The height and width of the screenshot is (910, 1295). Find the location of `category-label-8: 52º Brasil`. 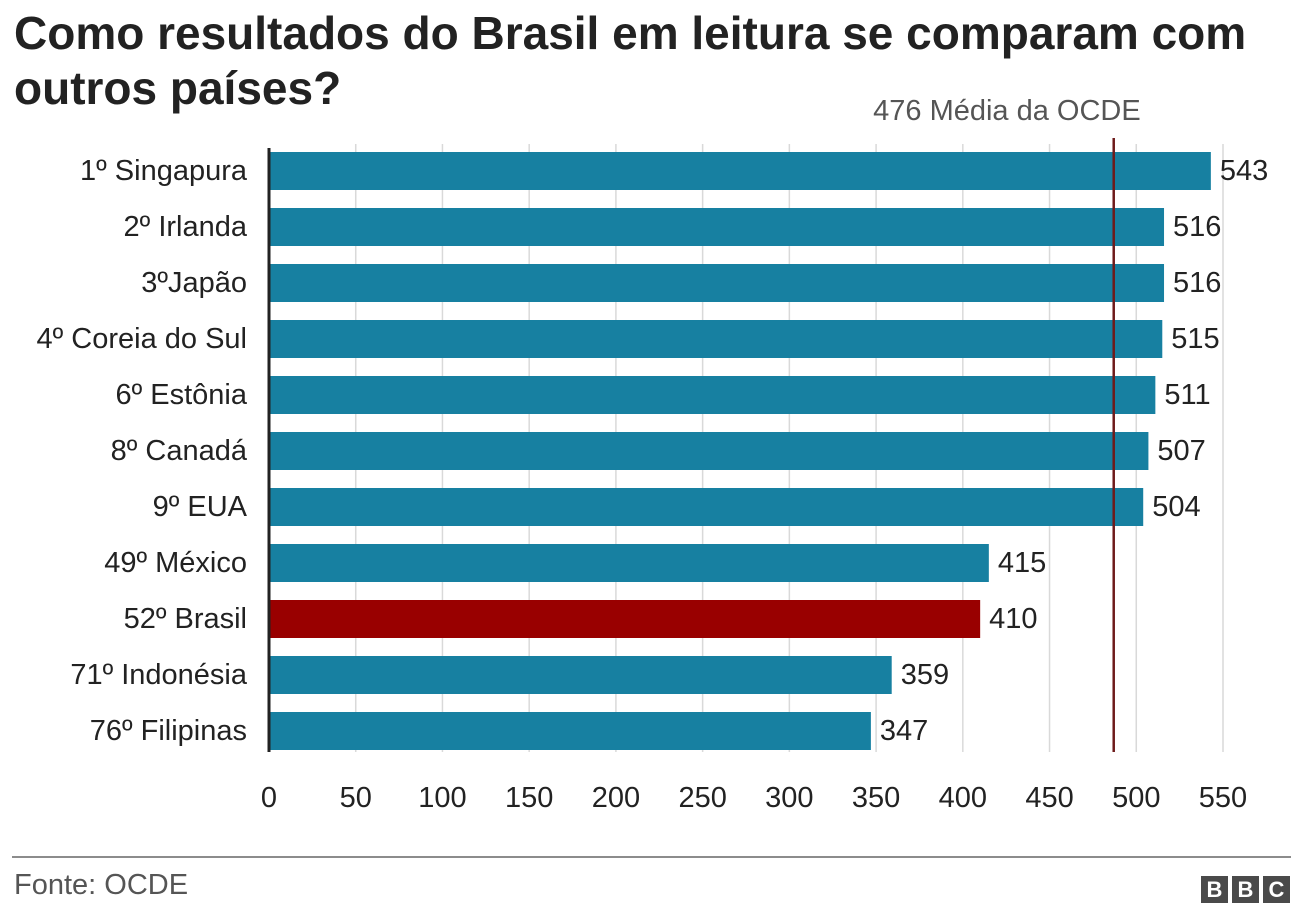

category-label-8: 52º Brasil is located at coordinates (185, 619).